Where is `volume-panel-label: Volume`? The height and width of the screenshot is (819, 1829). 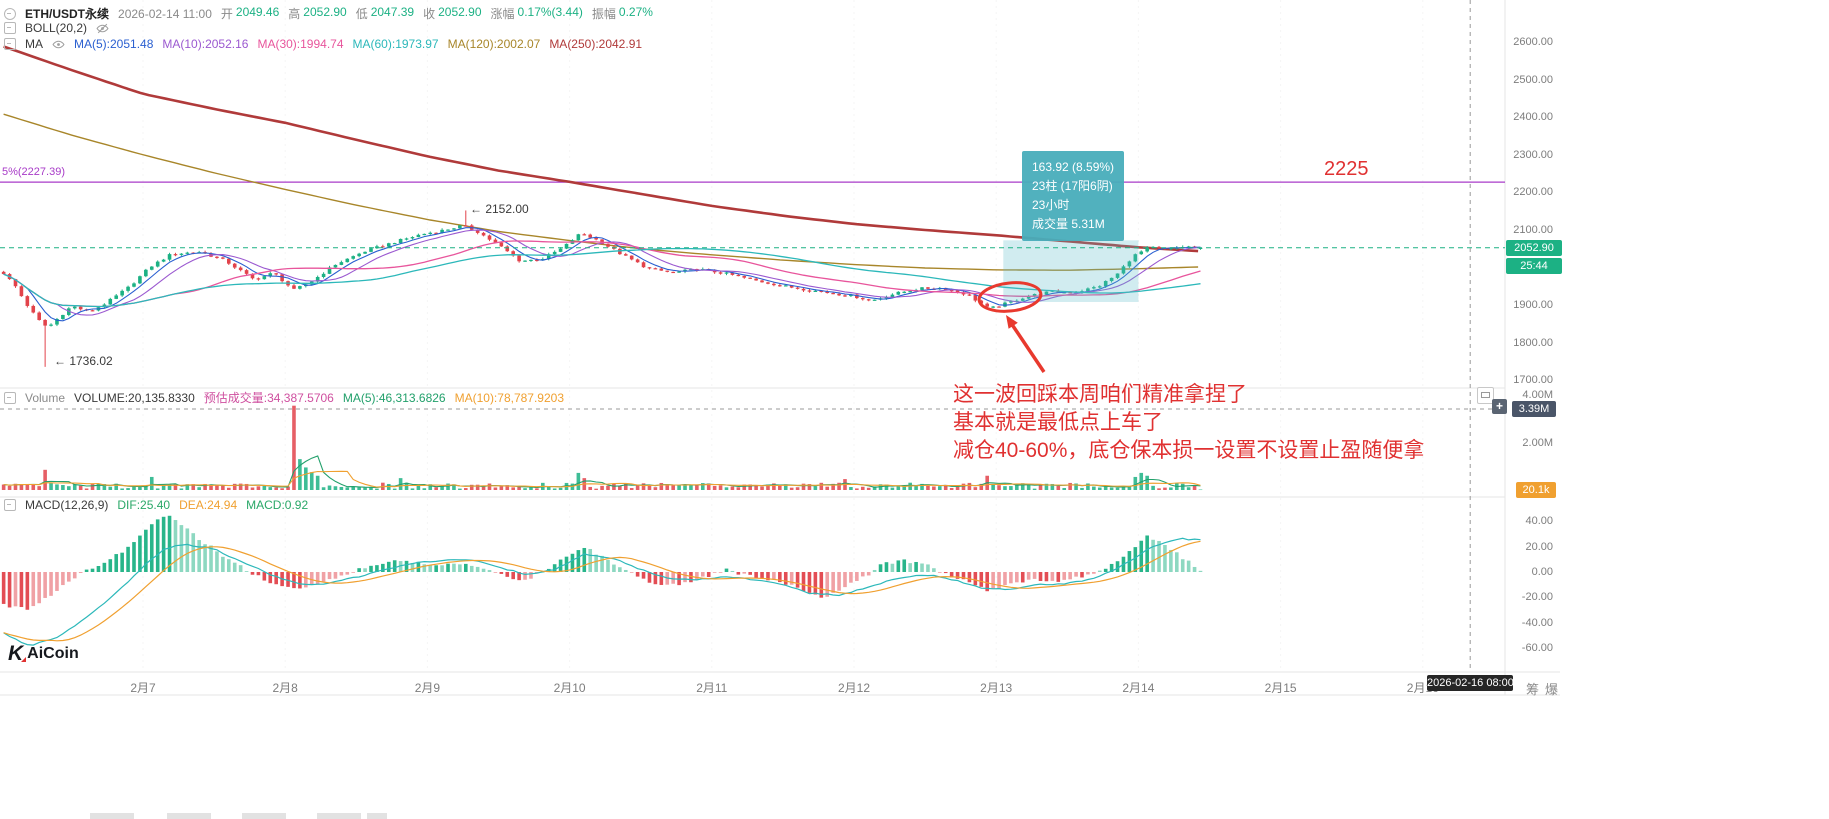
volume-panel-label: Volume is located at coordinates (45, 397).